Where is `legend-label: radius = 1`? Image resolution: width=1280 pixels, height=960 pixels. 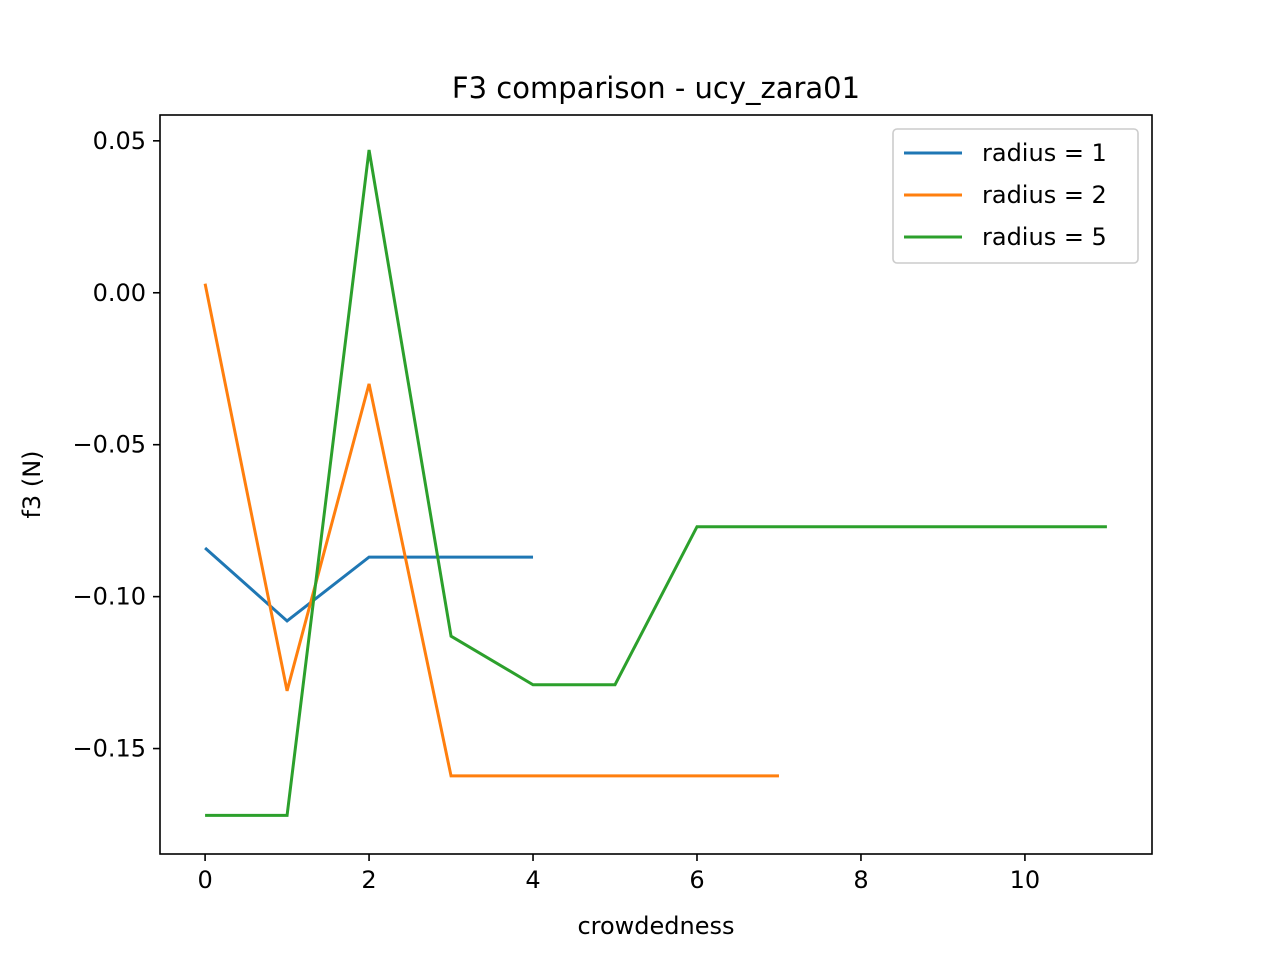
legend-label: radius = 1 is located at coordinates (1044, 153).